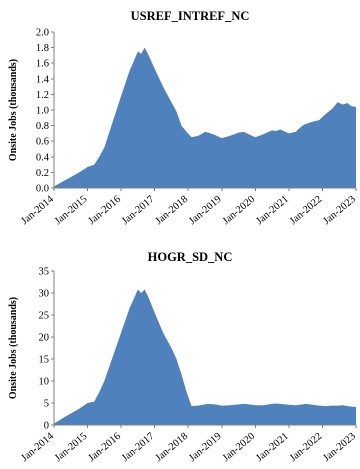 The width and height of the screenshot is (360, 469). What do you see at coordinates (190, 257) in the screenshot?
I see `chart-title: HOGR_SD_NC` at bounding box center [190, 257].